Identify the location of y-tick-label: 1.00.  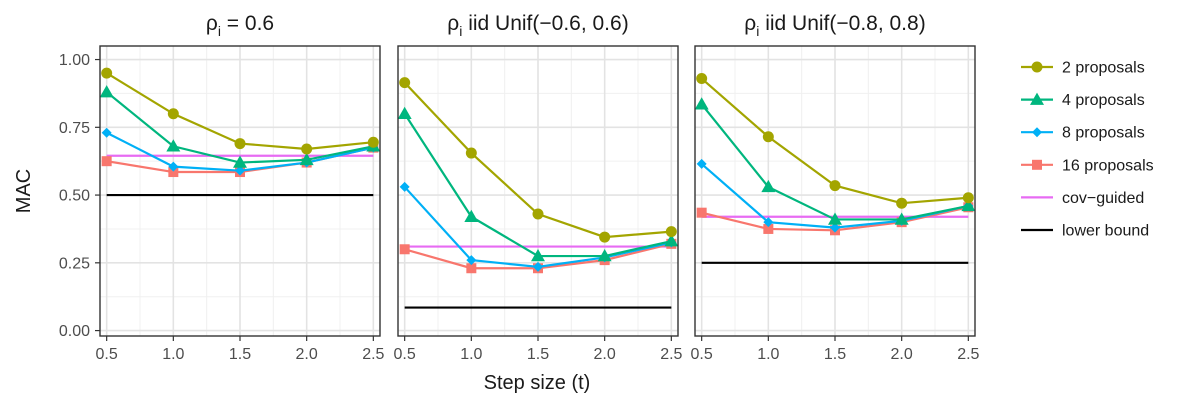
(74, 60).